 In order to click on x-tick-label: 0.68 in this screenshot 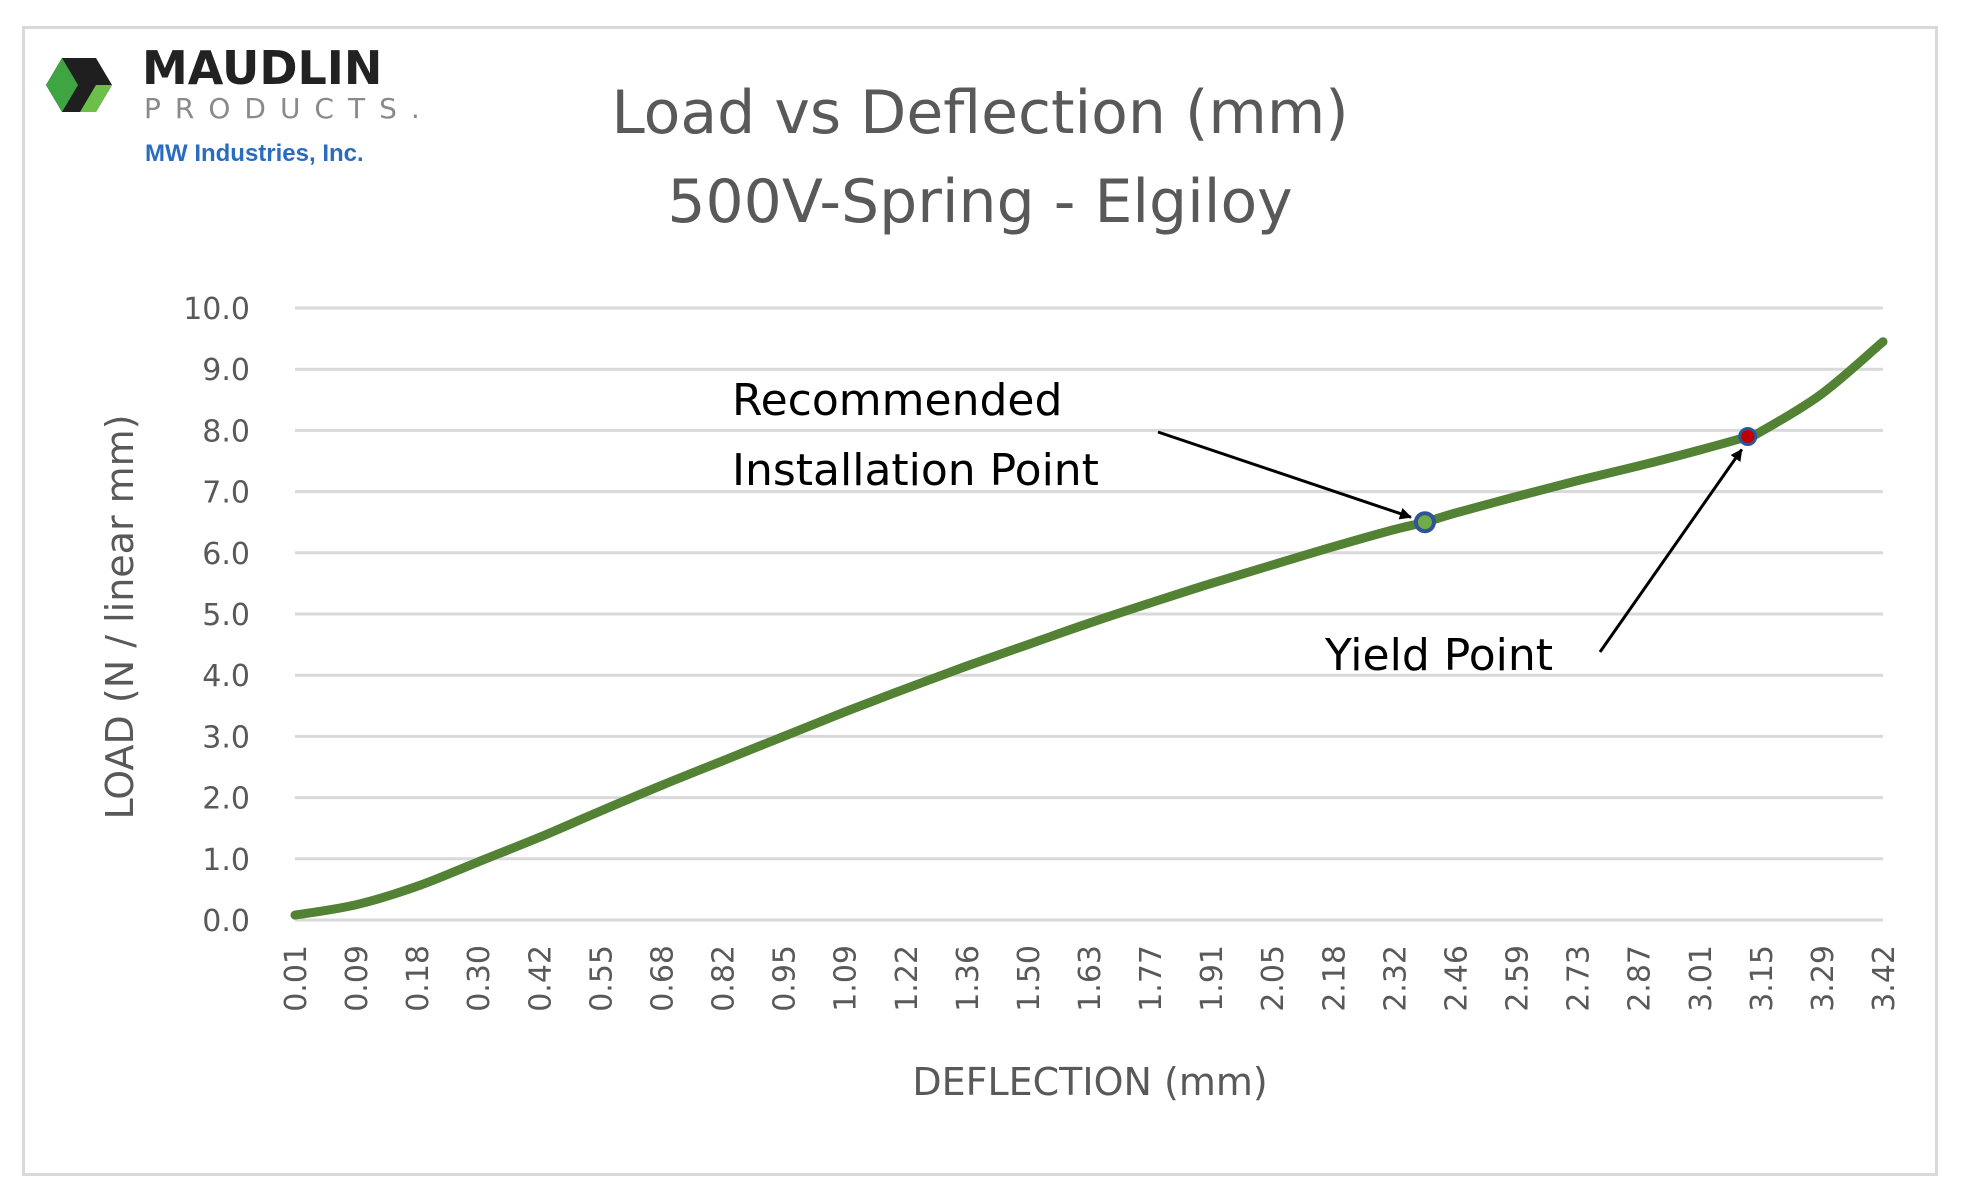, I will do `click(662, 978)`.